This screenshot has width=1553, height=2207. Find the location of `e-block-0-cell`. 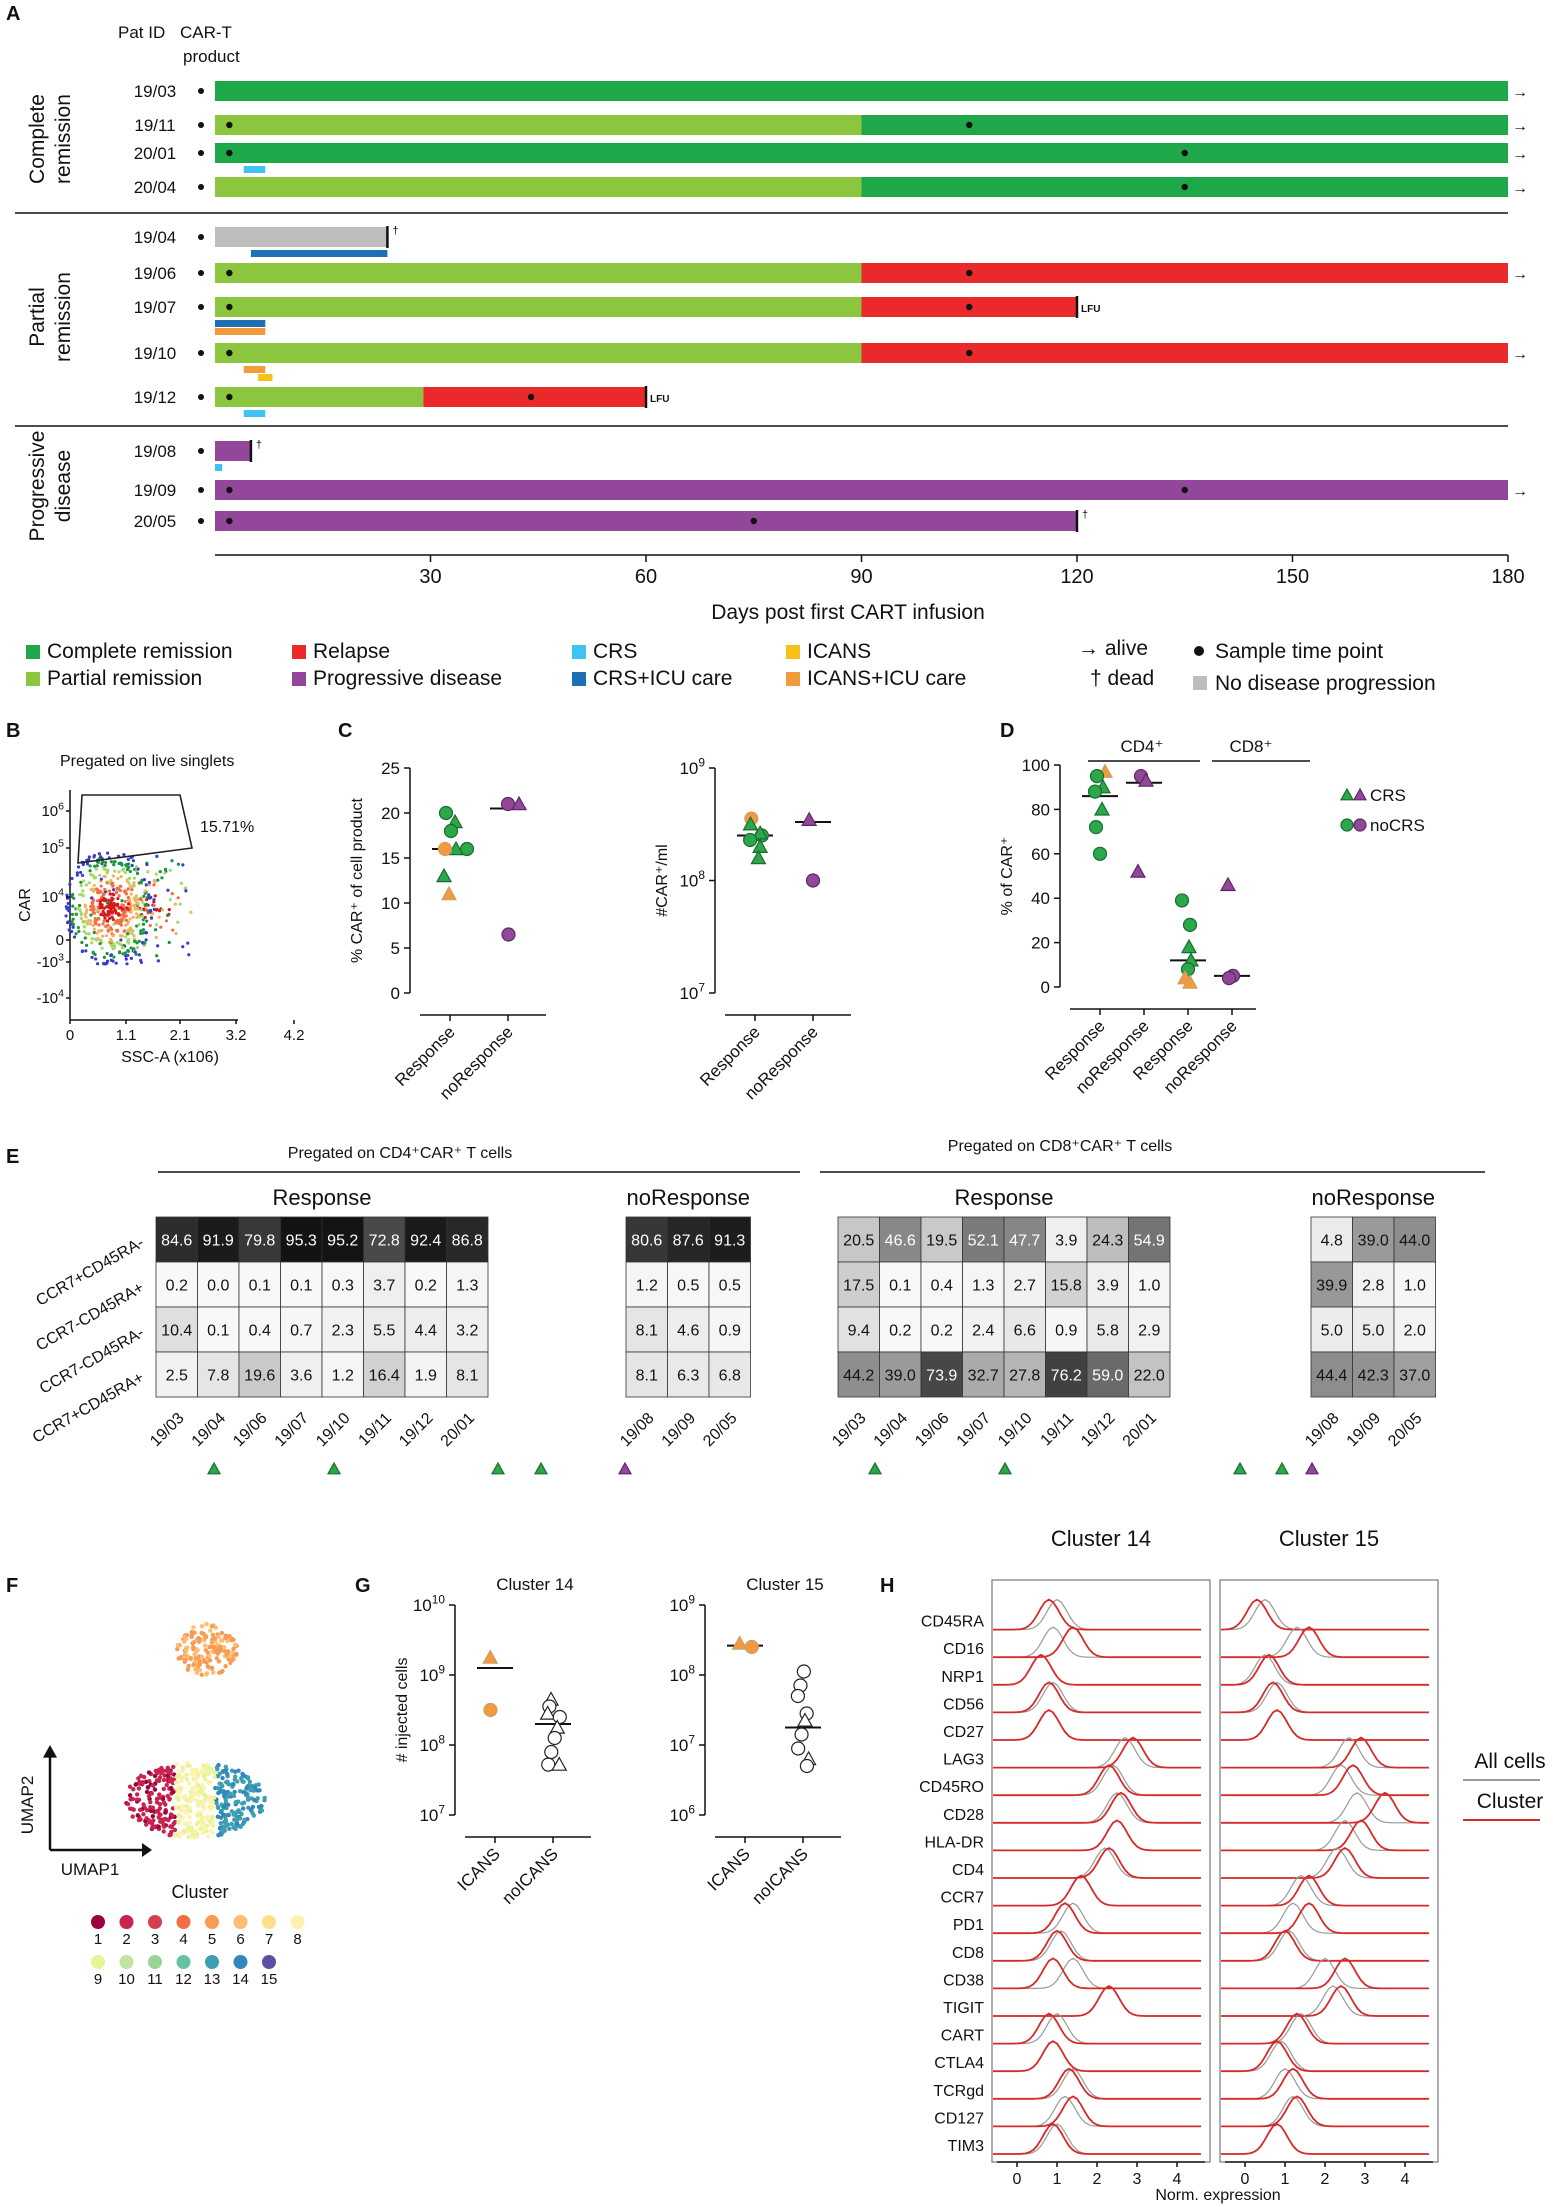

e-block-0-cell is located at coordinates (301, 1239).